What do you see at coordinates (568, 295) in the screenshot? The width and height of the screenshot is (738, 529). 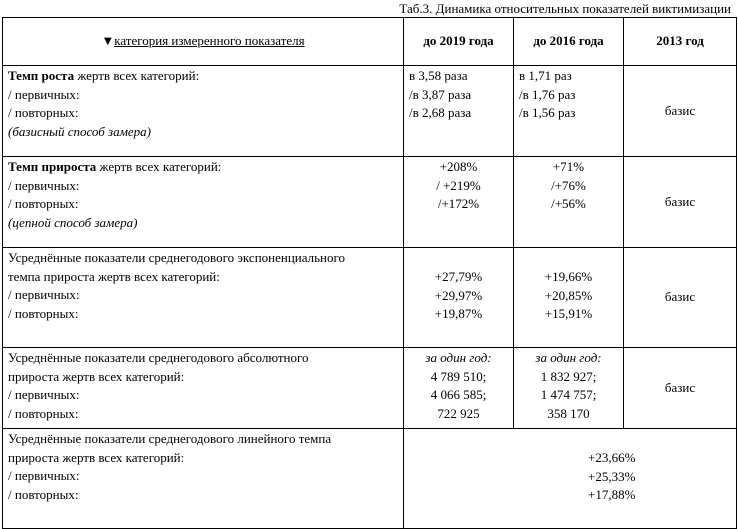 I see `cell-value: +20,85%` at bounding box center [568, 295].